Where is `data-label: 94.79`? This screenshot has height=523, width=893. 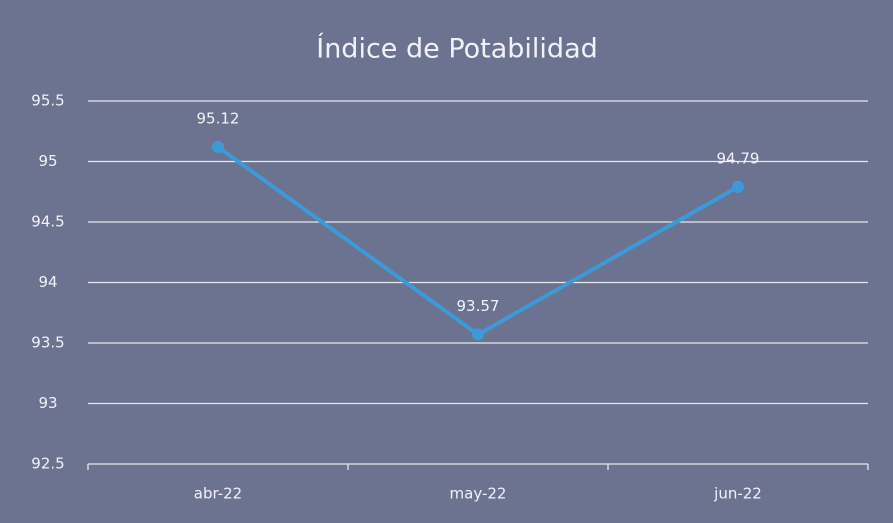 data-label: 94.79 is located at coordinates (738, 158).